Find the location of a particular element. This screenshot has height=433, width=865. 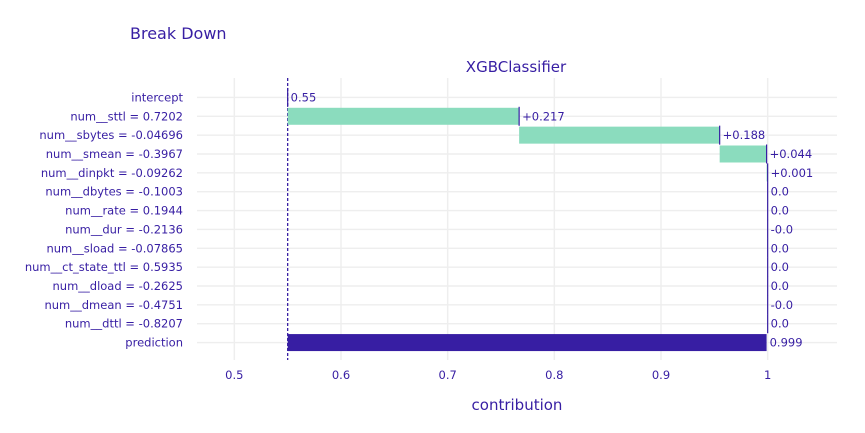

chart-subtitle: XGBClassifier is located at coordinates (516, 67).